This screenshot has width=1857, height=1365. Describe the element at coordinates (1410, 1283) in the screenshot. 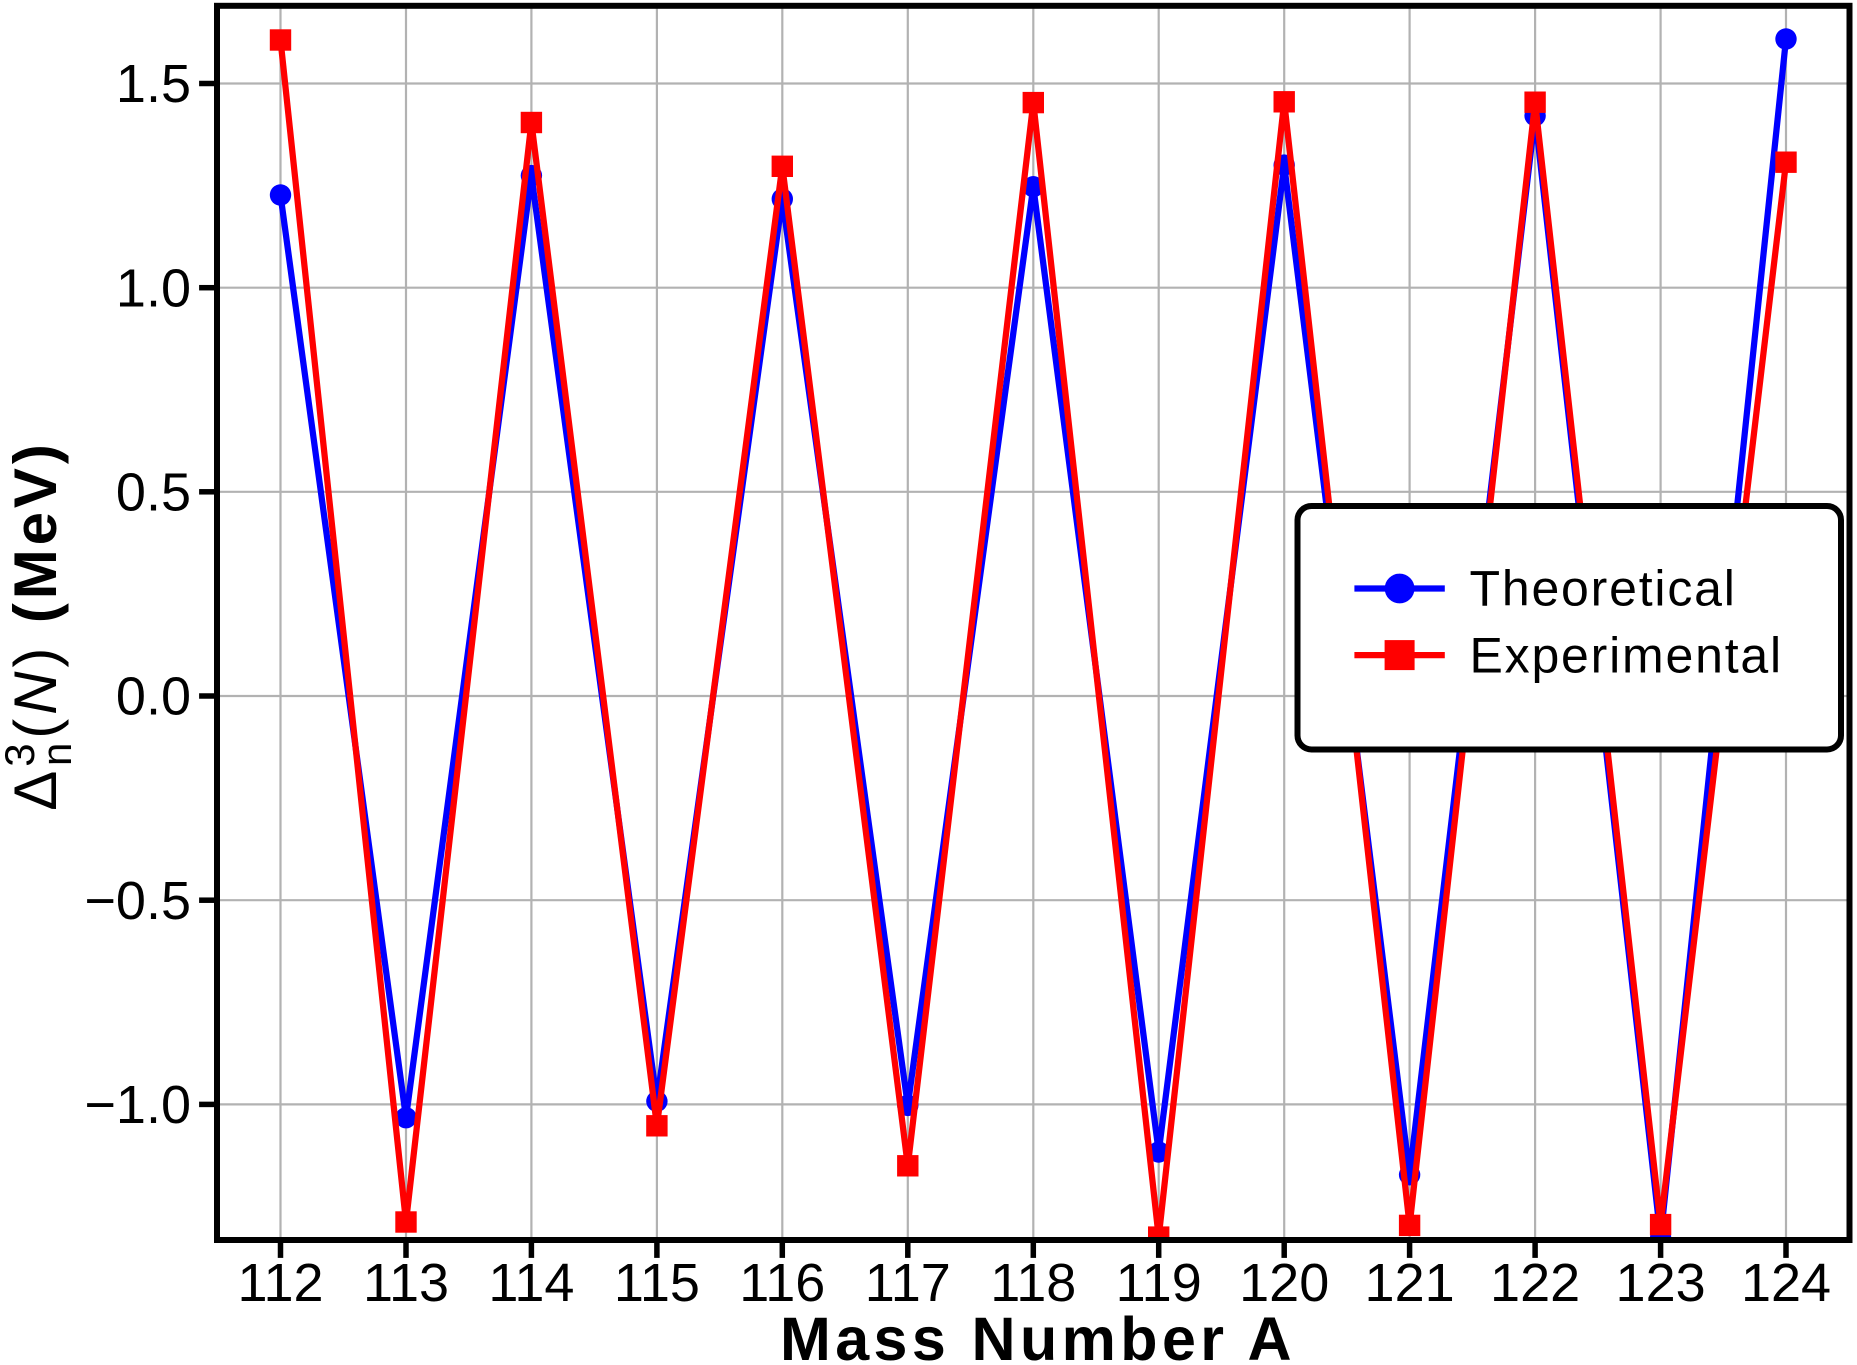

I see `svg-text: 121` at that location.